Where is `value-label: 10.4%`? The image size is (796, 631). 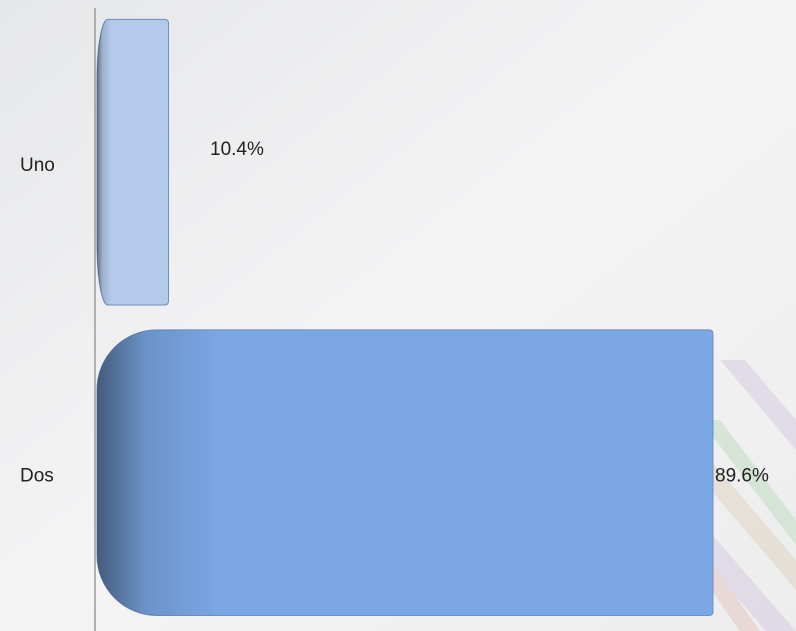 value-label: 10.4% is located at coordinates (237, 149).